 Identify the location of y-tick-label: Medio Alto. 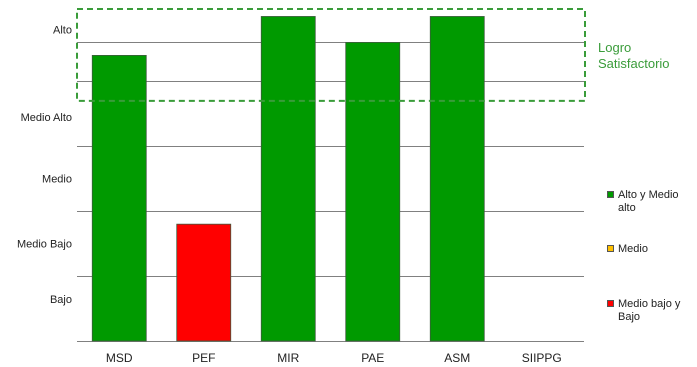
(46, 118).